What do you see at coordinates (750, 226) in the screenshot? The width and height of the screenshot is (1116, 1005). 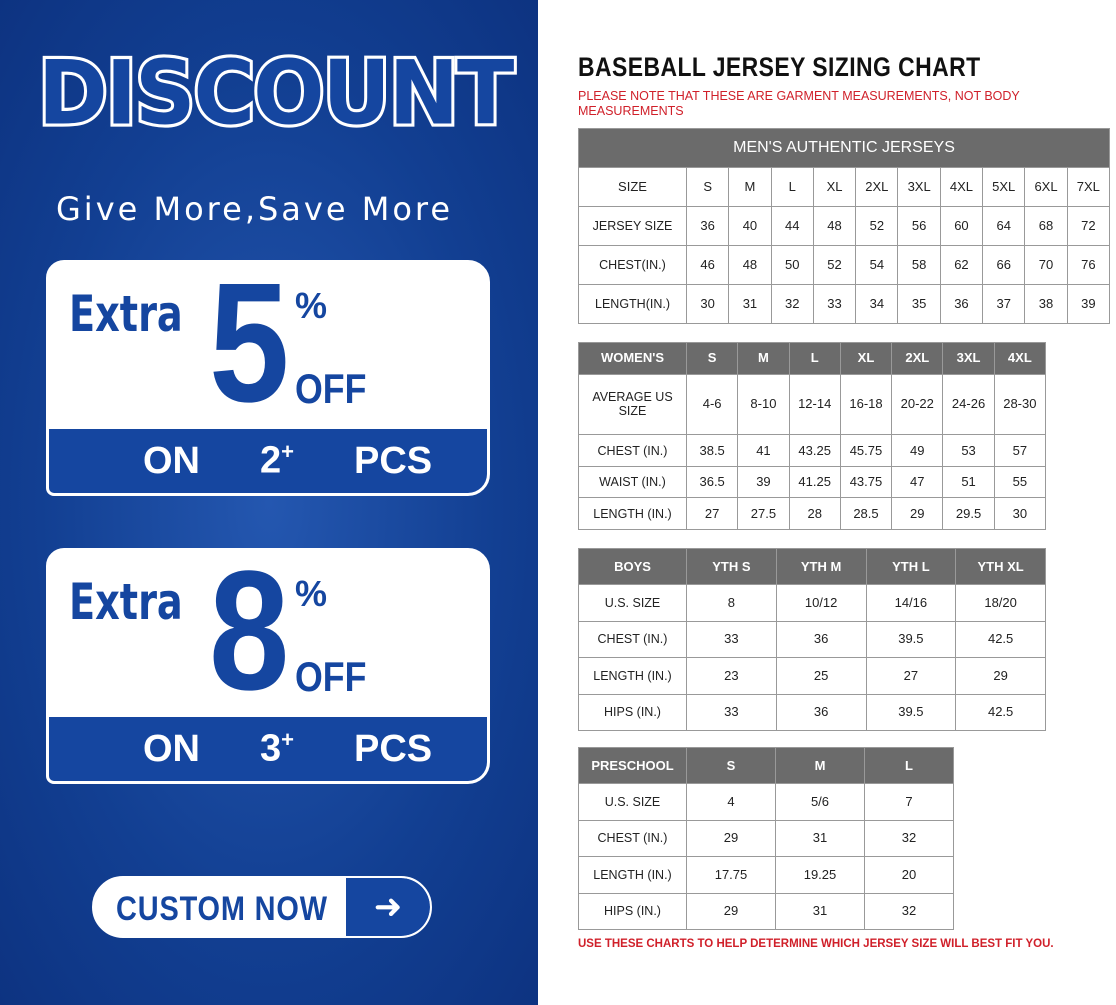 I see `table-cell: 40` at bounding box center [750, 226].